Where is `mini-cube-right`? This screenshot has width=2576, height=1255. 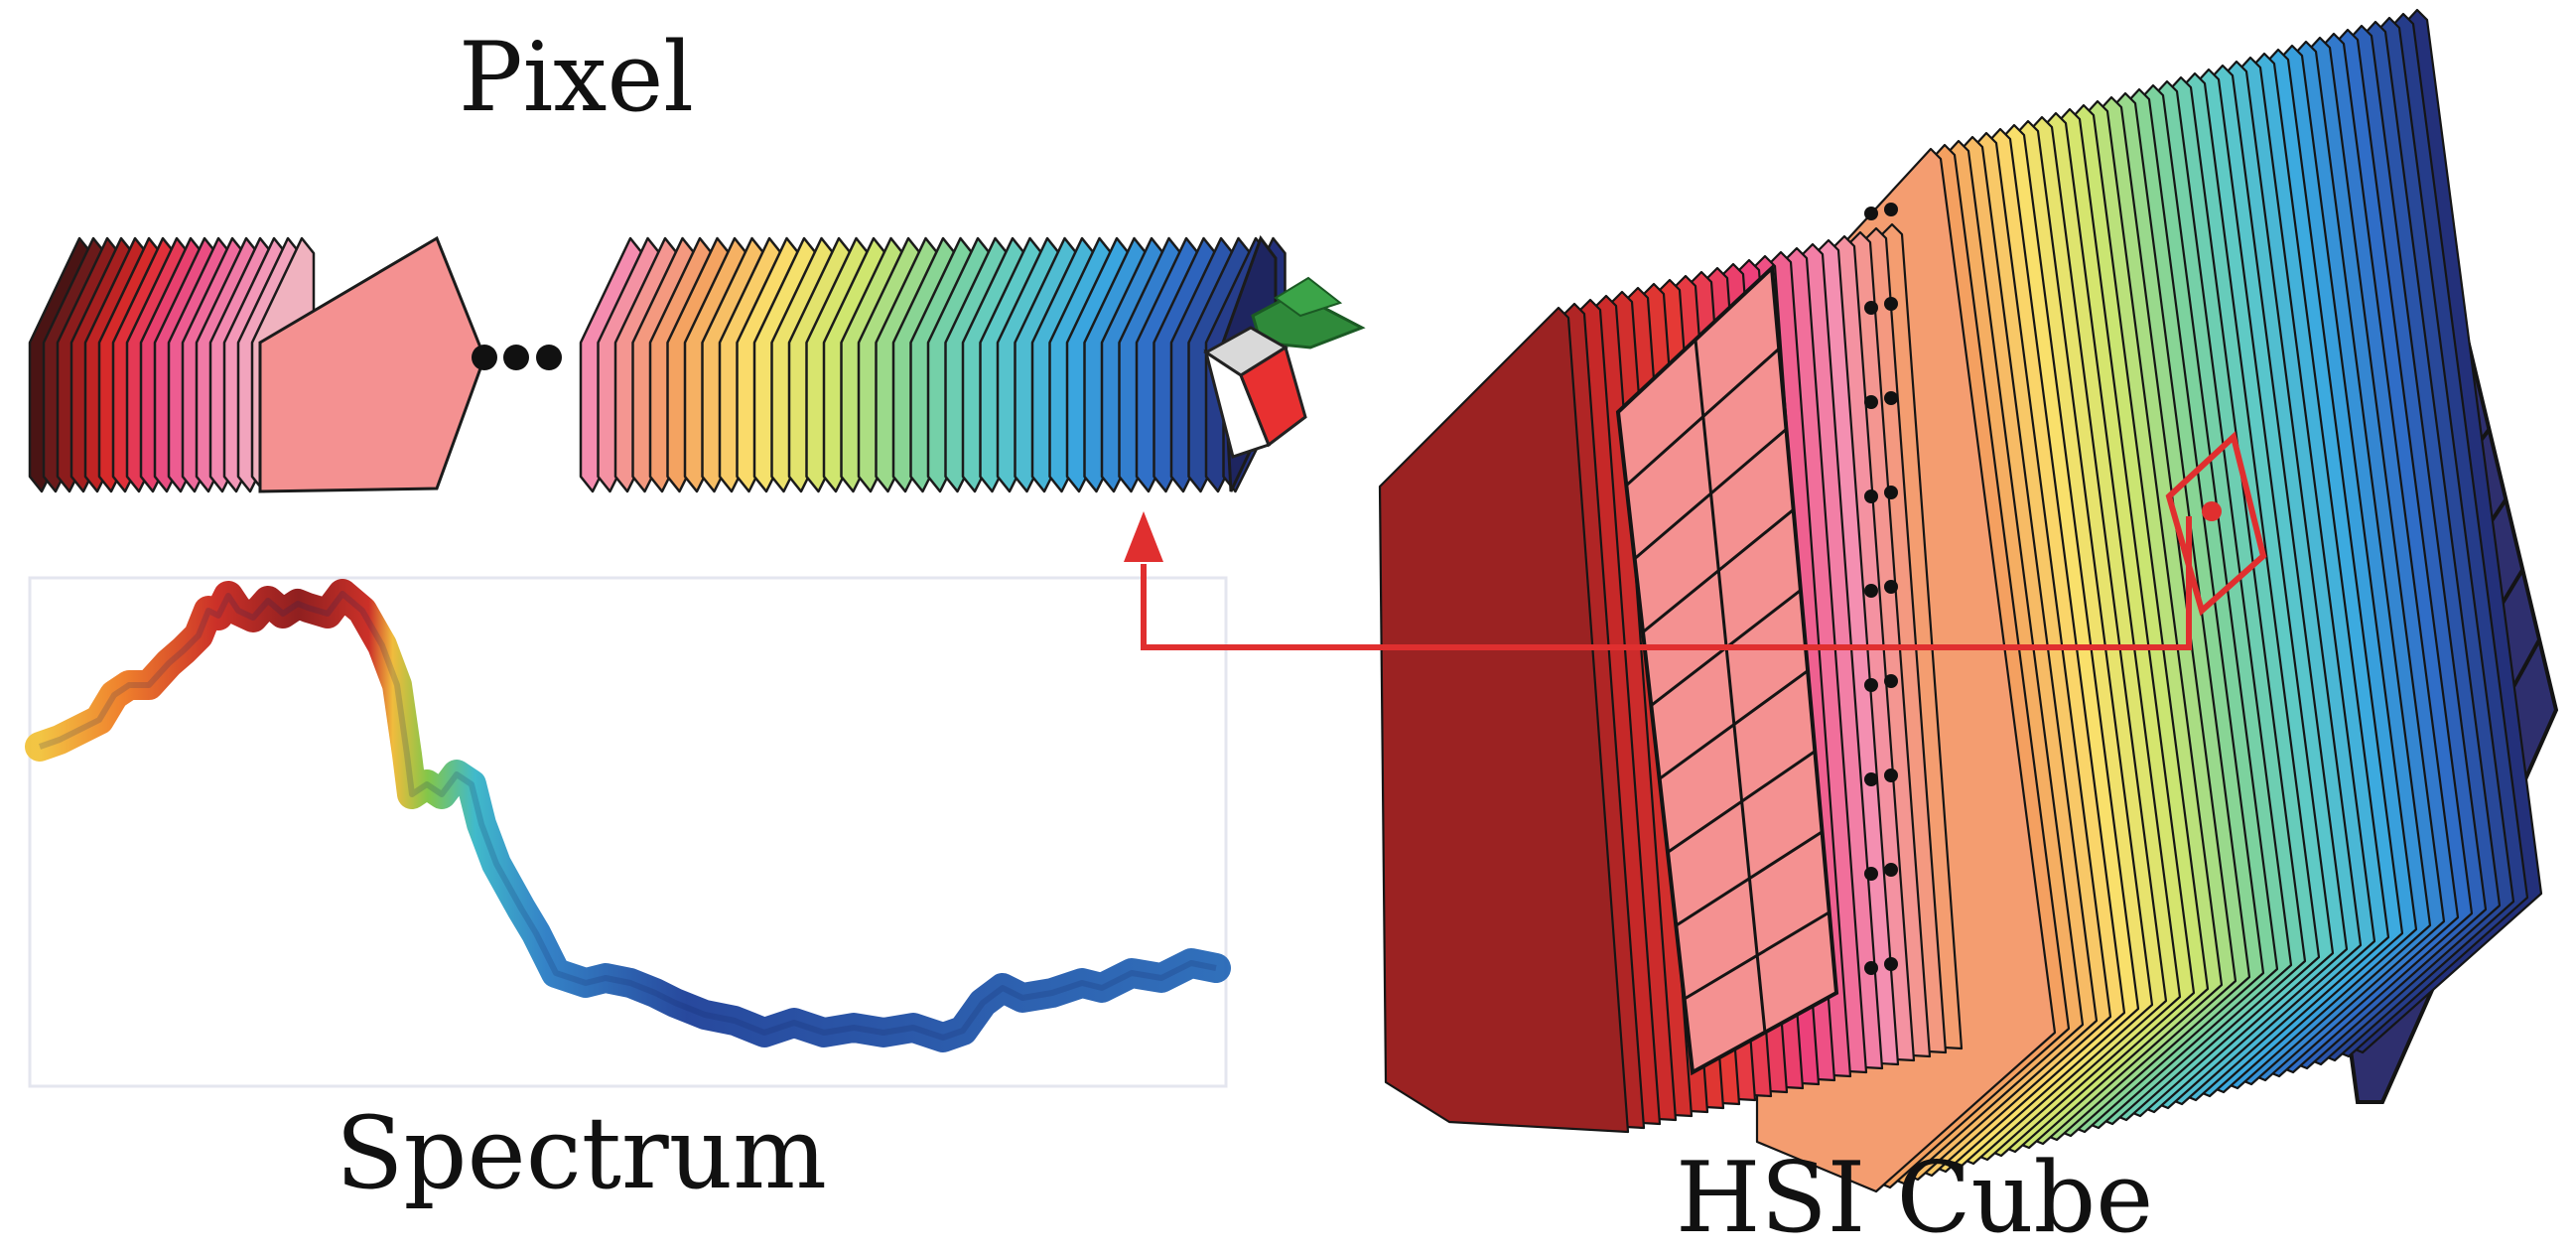
mini-cube-right is located at coordinates (1273, 396).